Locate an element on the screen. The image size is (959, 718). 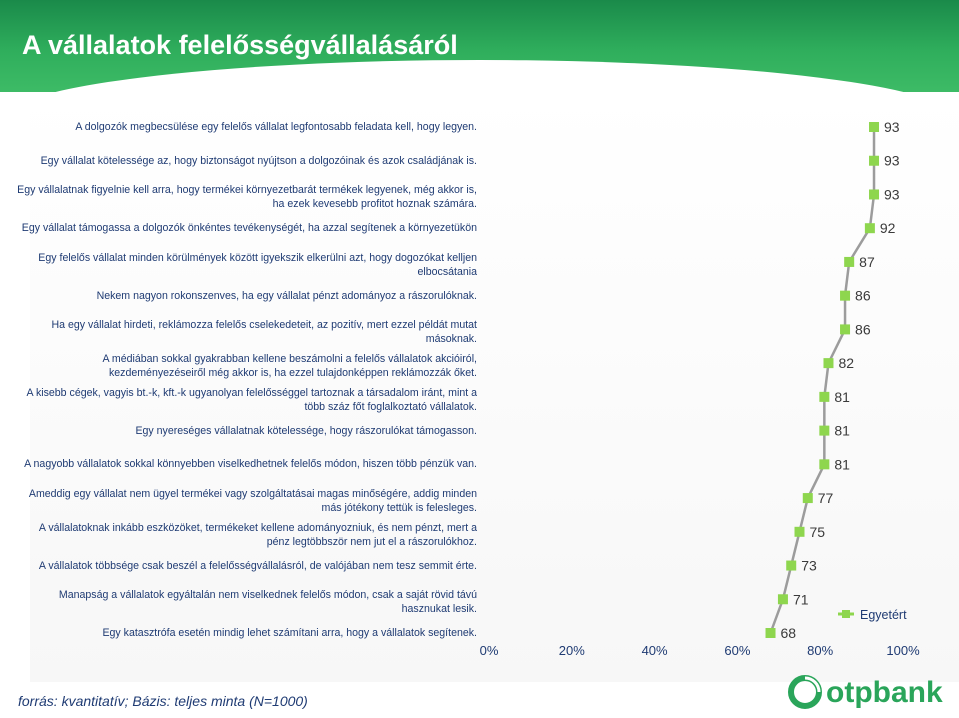
x-tick-label: 0% is located at coordinates (489, 650).